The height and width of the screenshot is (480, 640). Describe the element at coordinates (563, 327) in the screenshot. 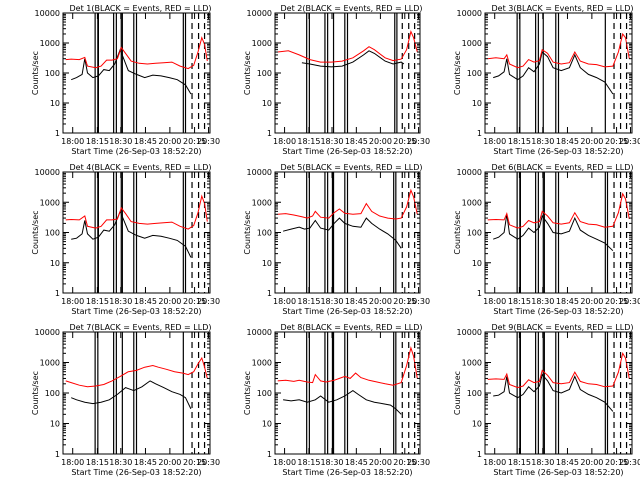

I see `panel-title: Det 9(BLACK = Events, RED = LLD)` at that location.